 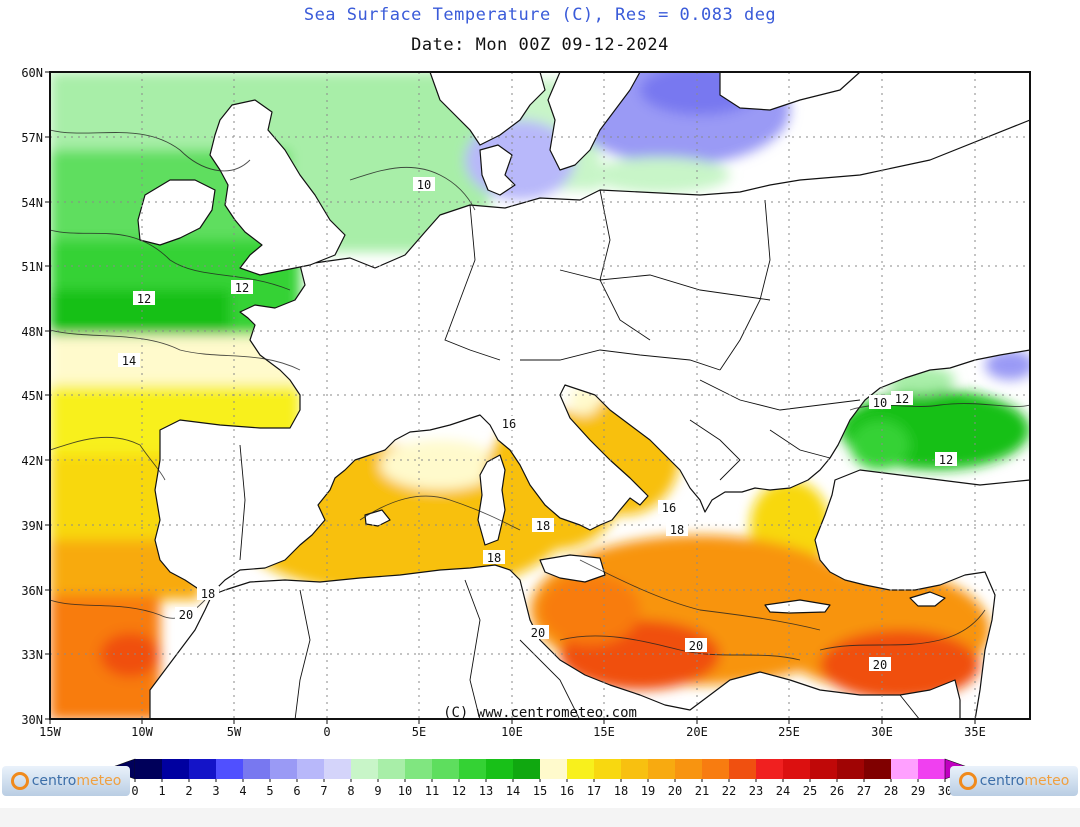 I want to click on x-axis-label: 5E, so click(x=419, y=732).